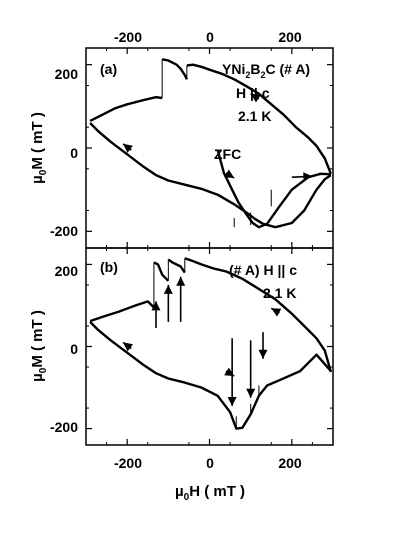  What do you see at coordinates (179, 491) in the screenshot?
I see `xlabel-mu: µ` at bounding box center [179, 491].